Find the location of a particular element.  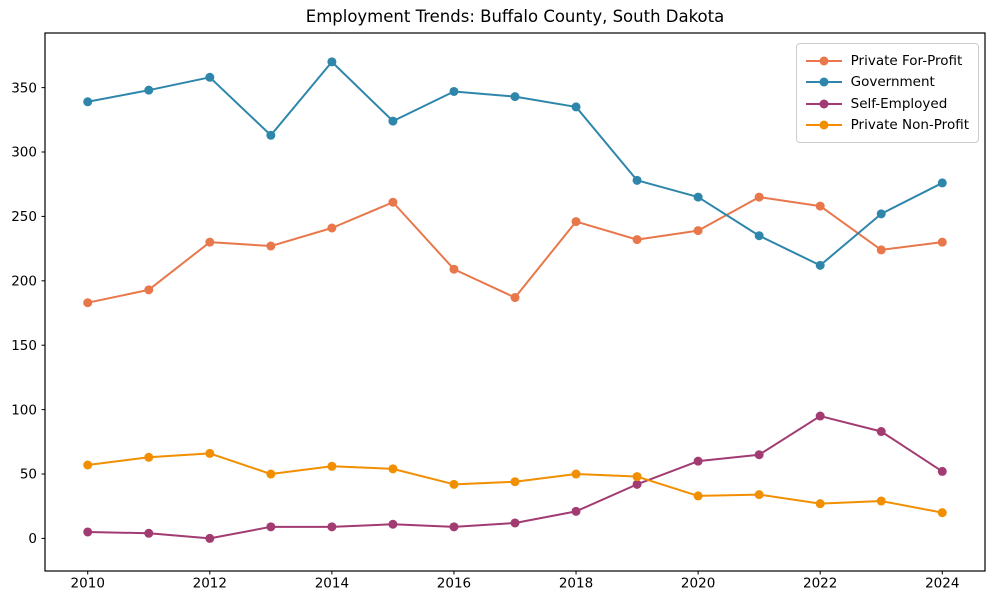

y-tick-label: 300 is located at coordinates (24, 153).